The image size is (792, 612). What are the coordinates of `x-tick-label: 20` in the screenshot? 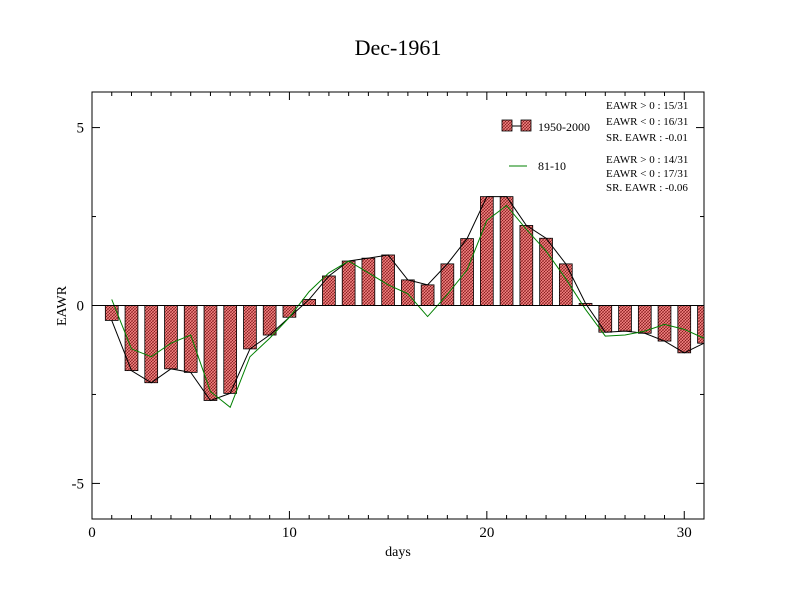 It's located at (486, 533).